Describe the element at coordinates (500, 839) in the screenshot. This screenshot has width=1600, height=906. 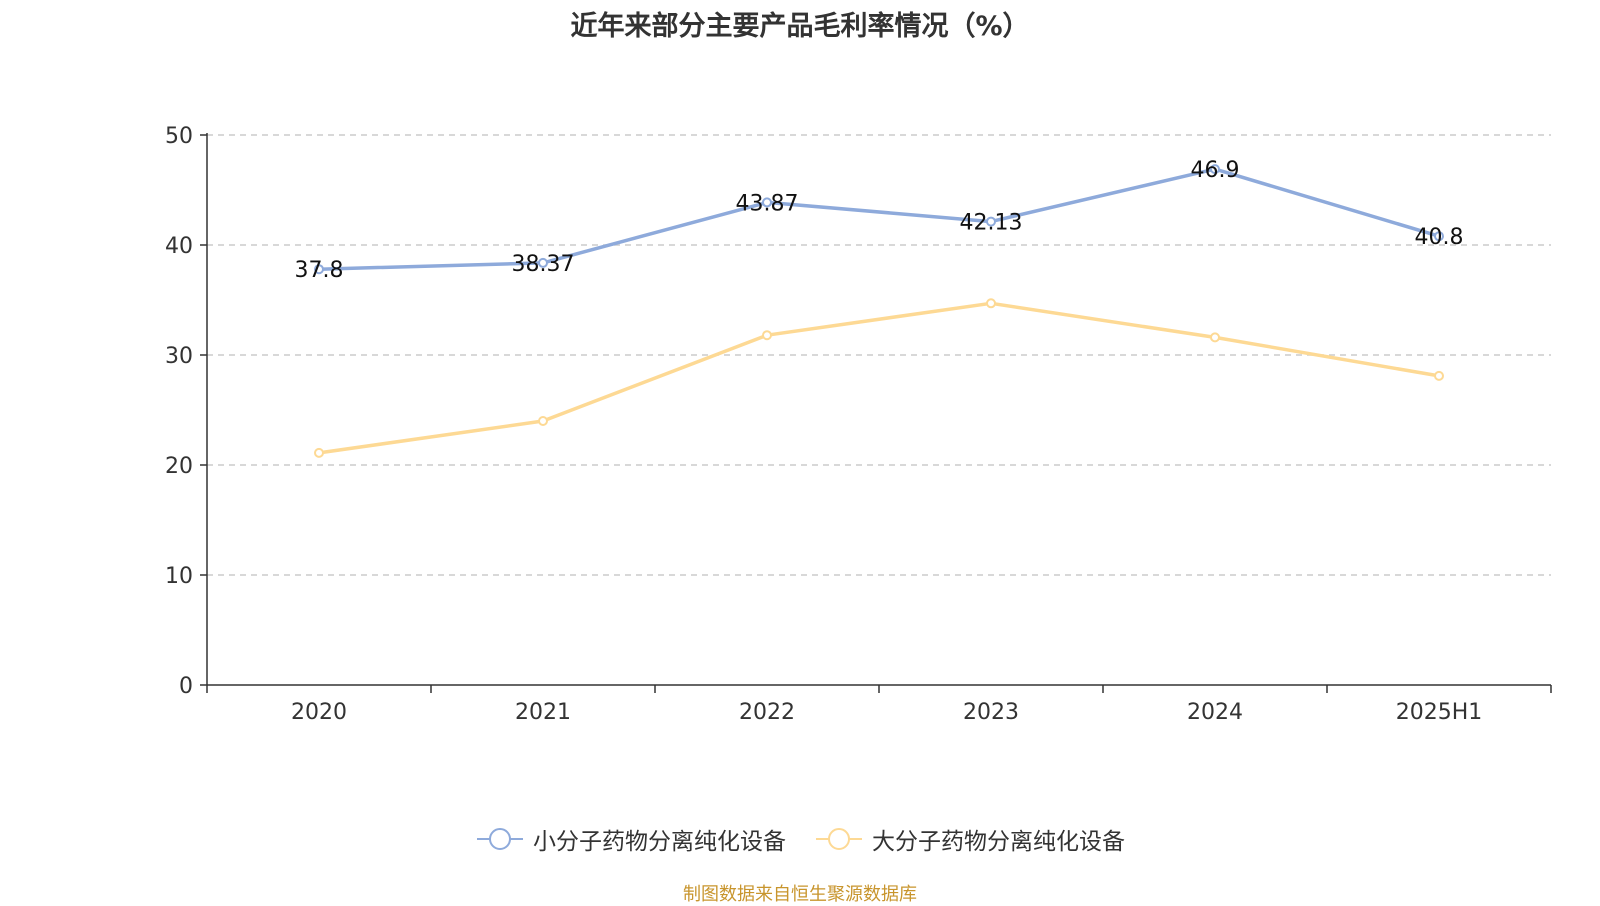
I see `legend-marker-small-molecule` at that location.